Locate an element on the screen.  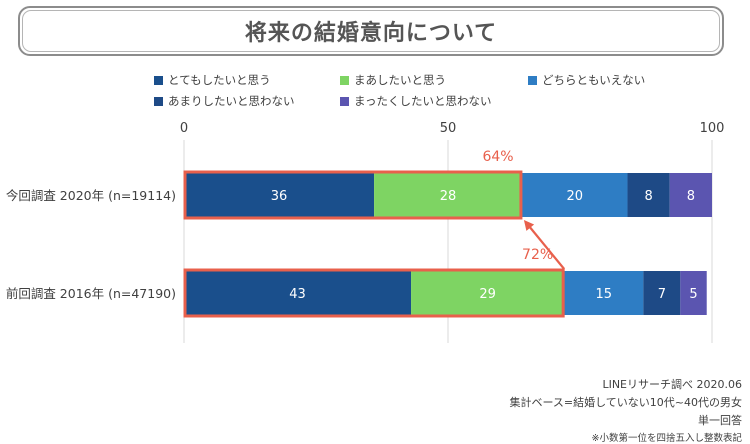
legend-item-0: とてもしたいと思う is located at coordinates (212, 80).